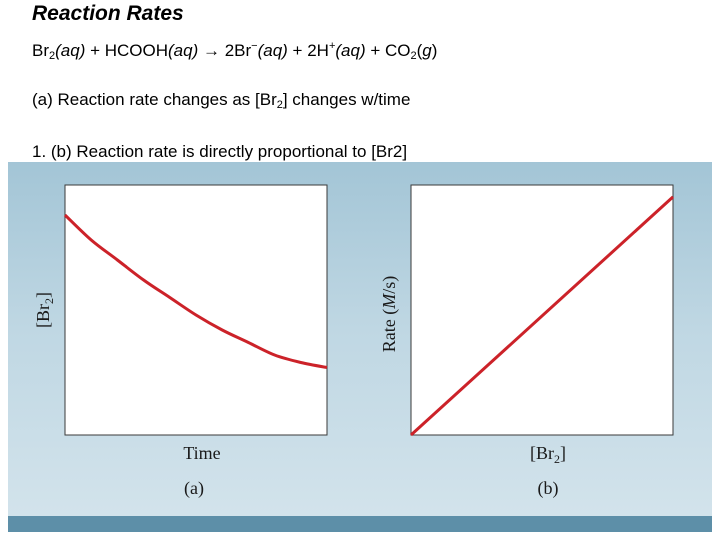  I want to click on eq-part: + CO, so click(388, 50).